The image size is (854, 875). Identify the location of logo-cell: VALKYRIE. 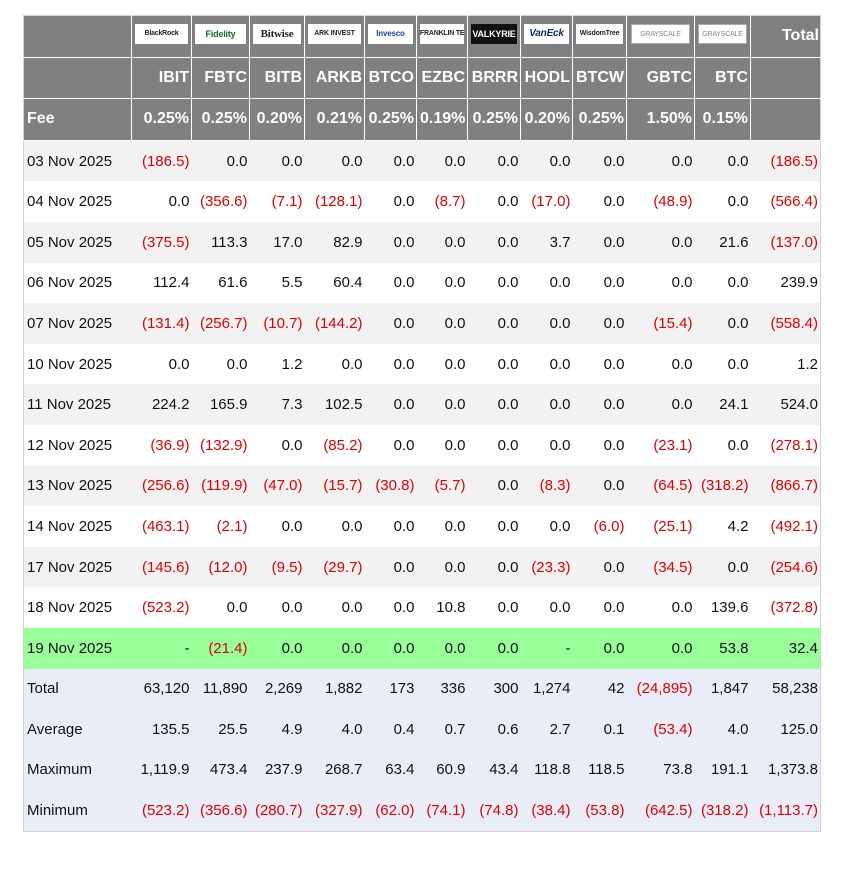
(494, 36).